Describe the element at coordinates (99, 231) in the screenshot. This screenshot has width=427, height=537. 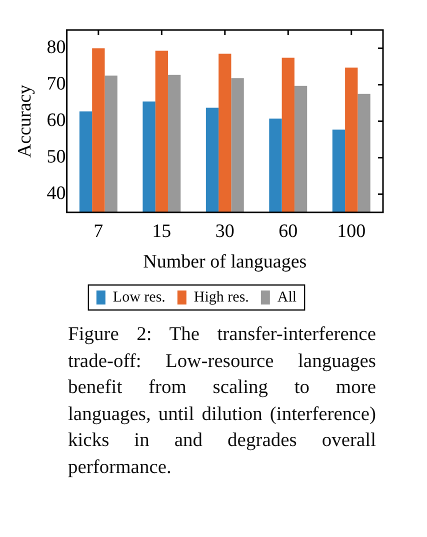
I see `x-tick-label: 7` at that location.